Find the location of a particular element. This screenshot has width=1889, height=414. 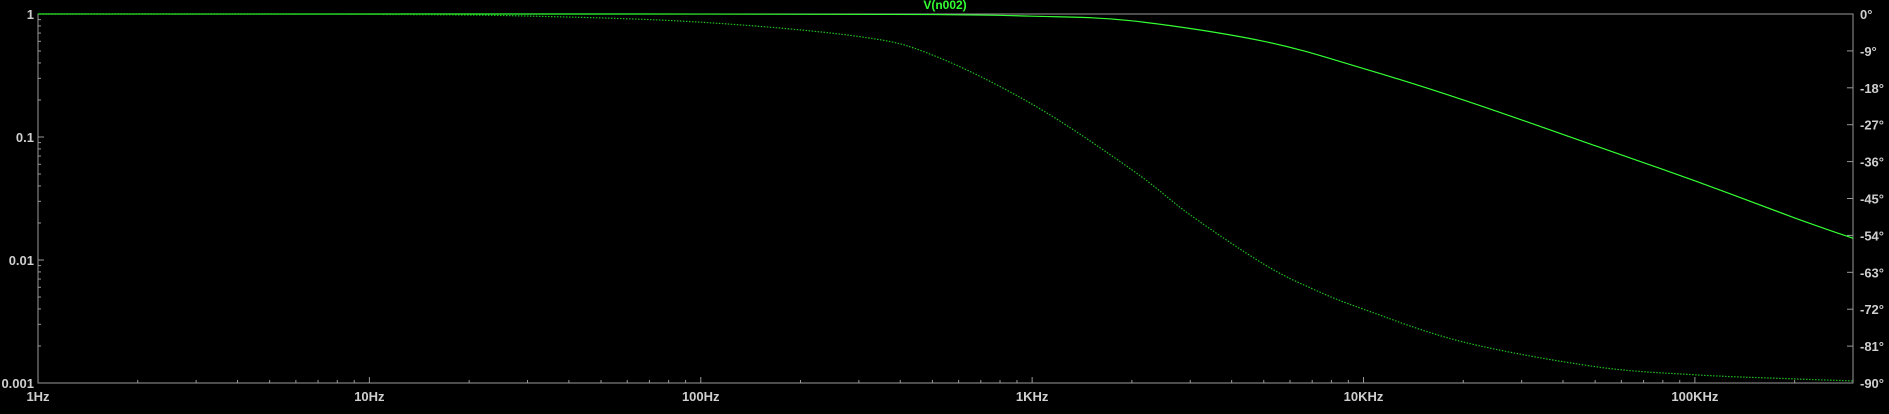

left-axis: 1 0.1 0.01 0.001 is located at coordinates (22, 199).